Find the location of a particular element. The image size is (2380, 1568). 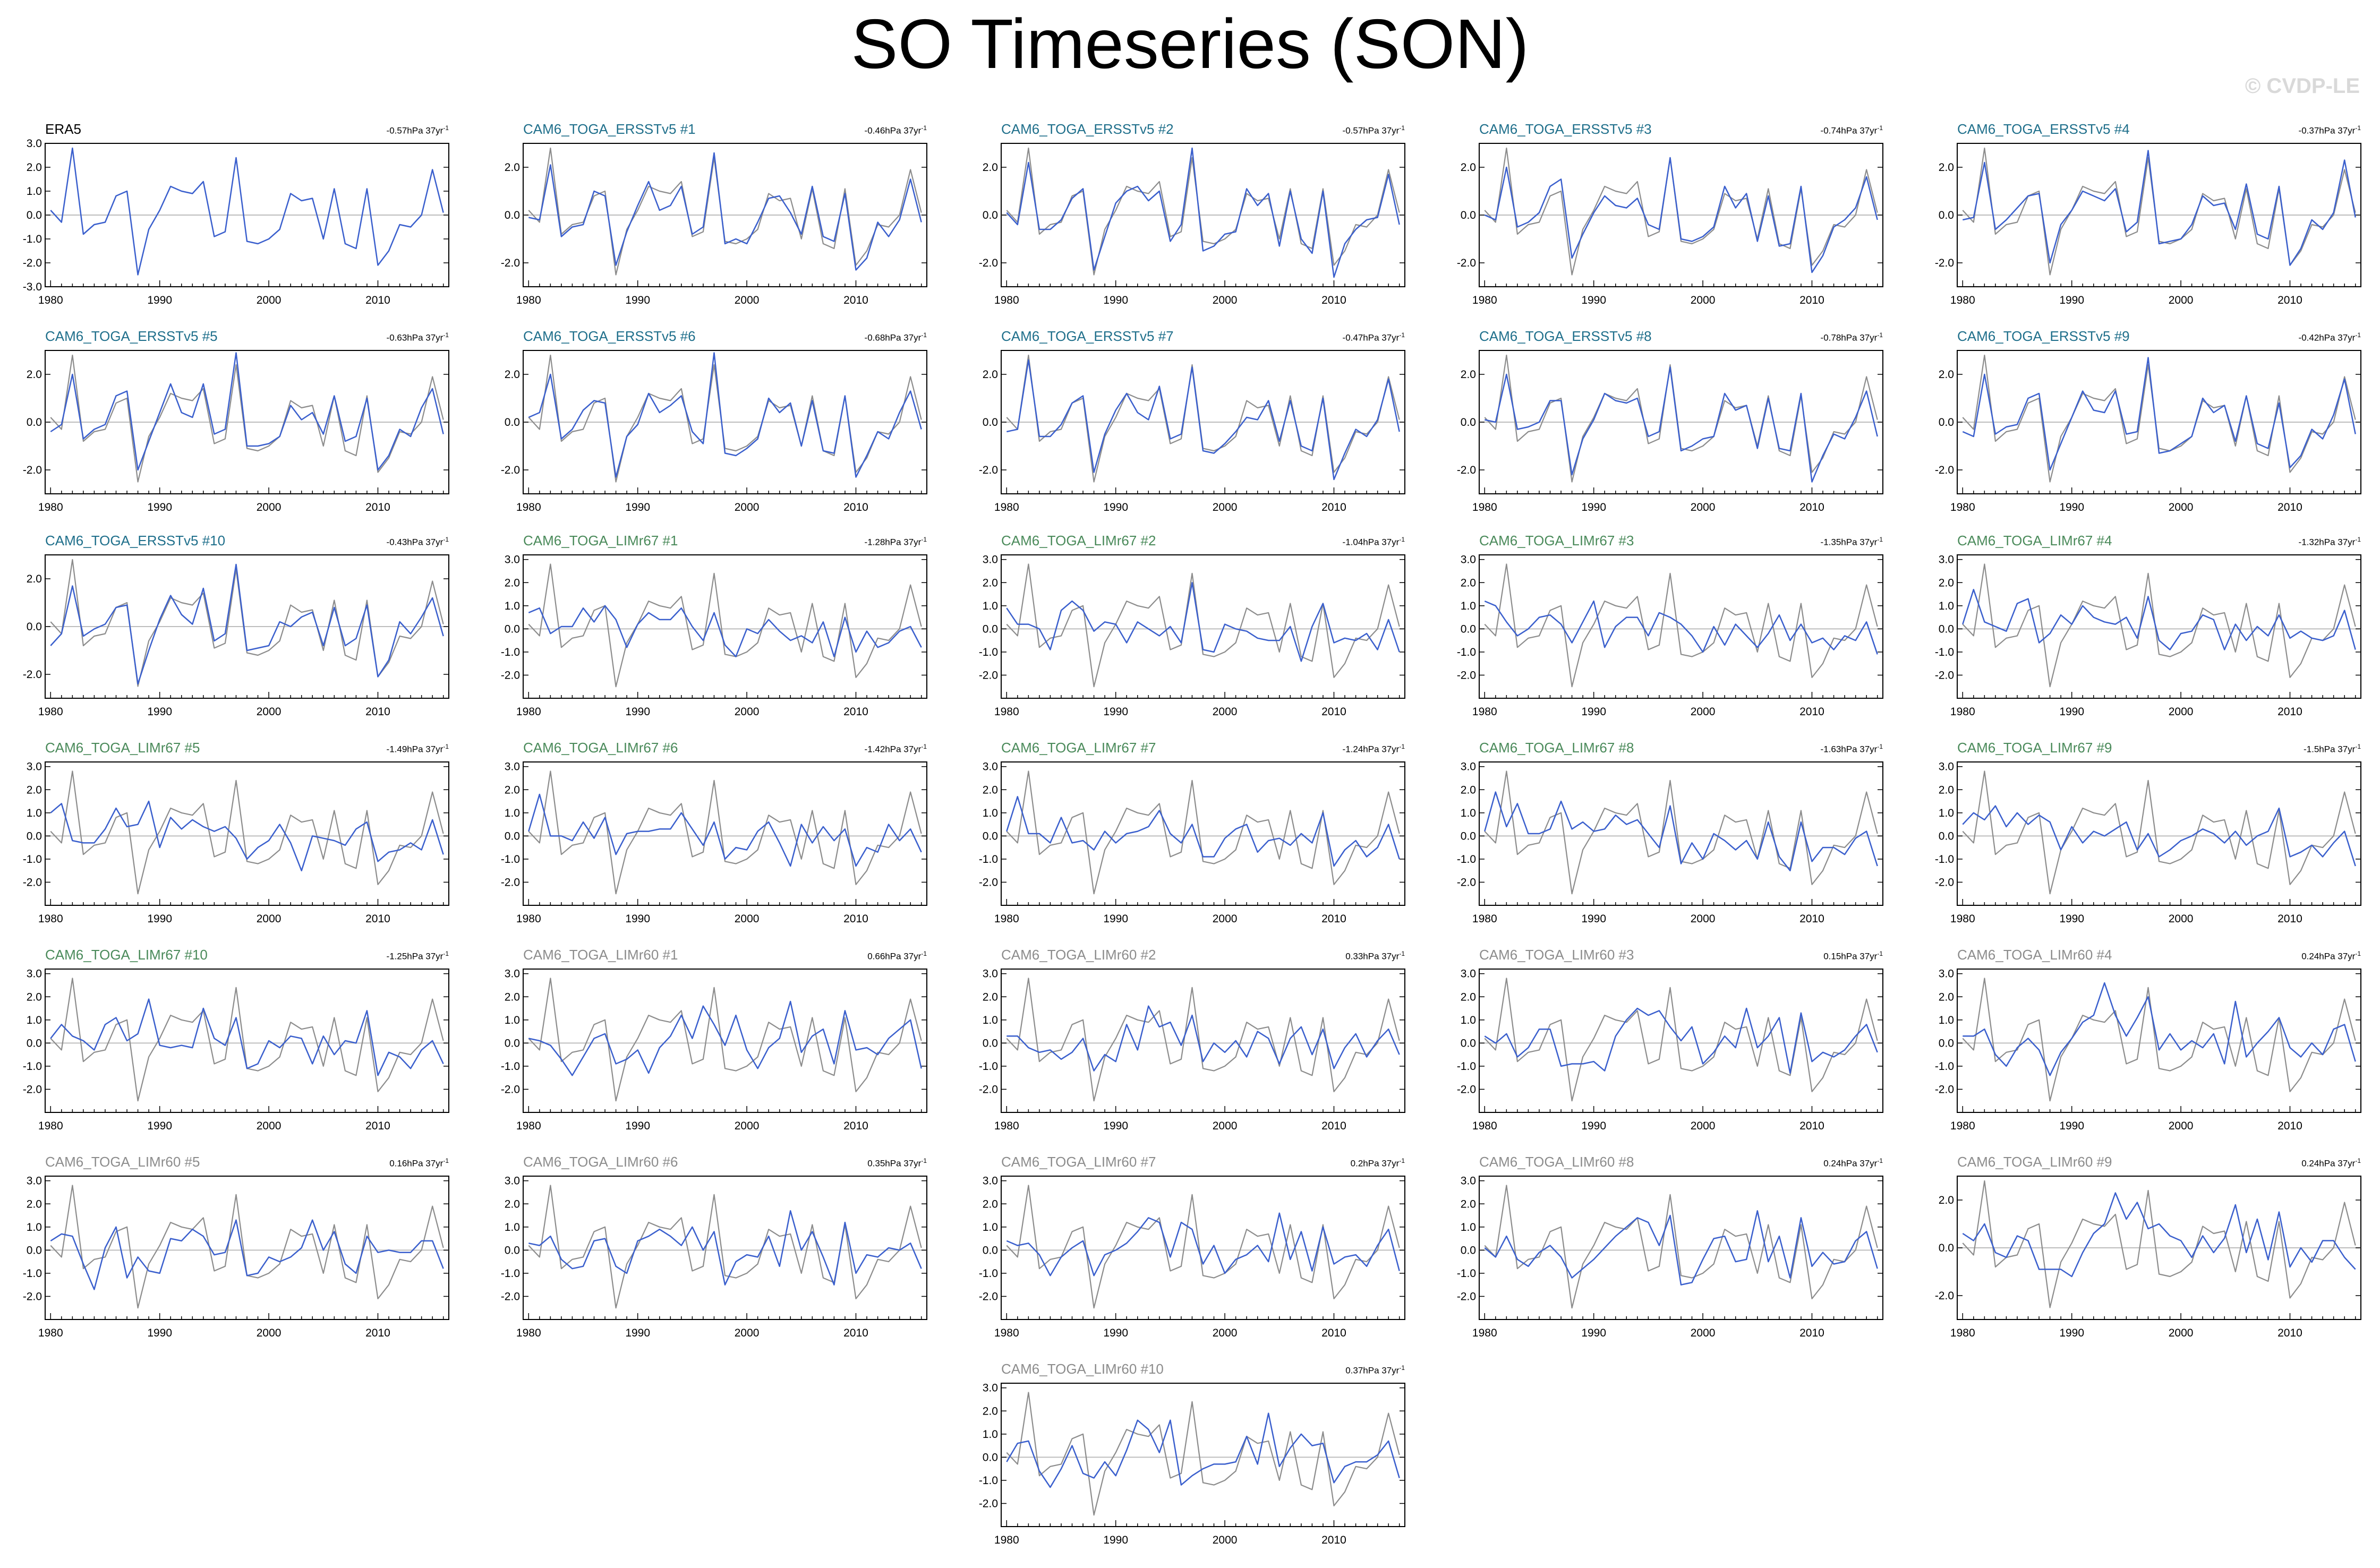

panel-trend: -1.42hPa 37yr-1 is located at coordinates (896, 749).